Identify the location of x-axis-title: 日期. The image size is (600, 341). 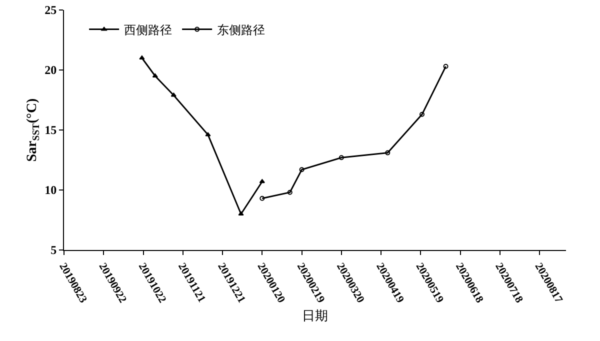
(315, 316).